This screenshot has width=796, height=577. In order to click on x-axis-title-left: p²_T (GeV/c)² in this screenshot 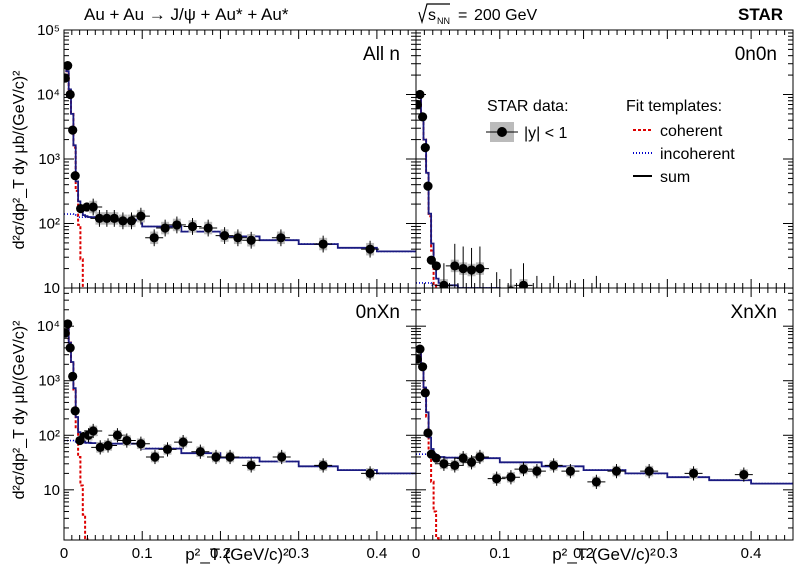, I will do `click(237, 554)`.